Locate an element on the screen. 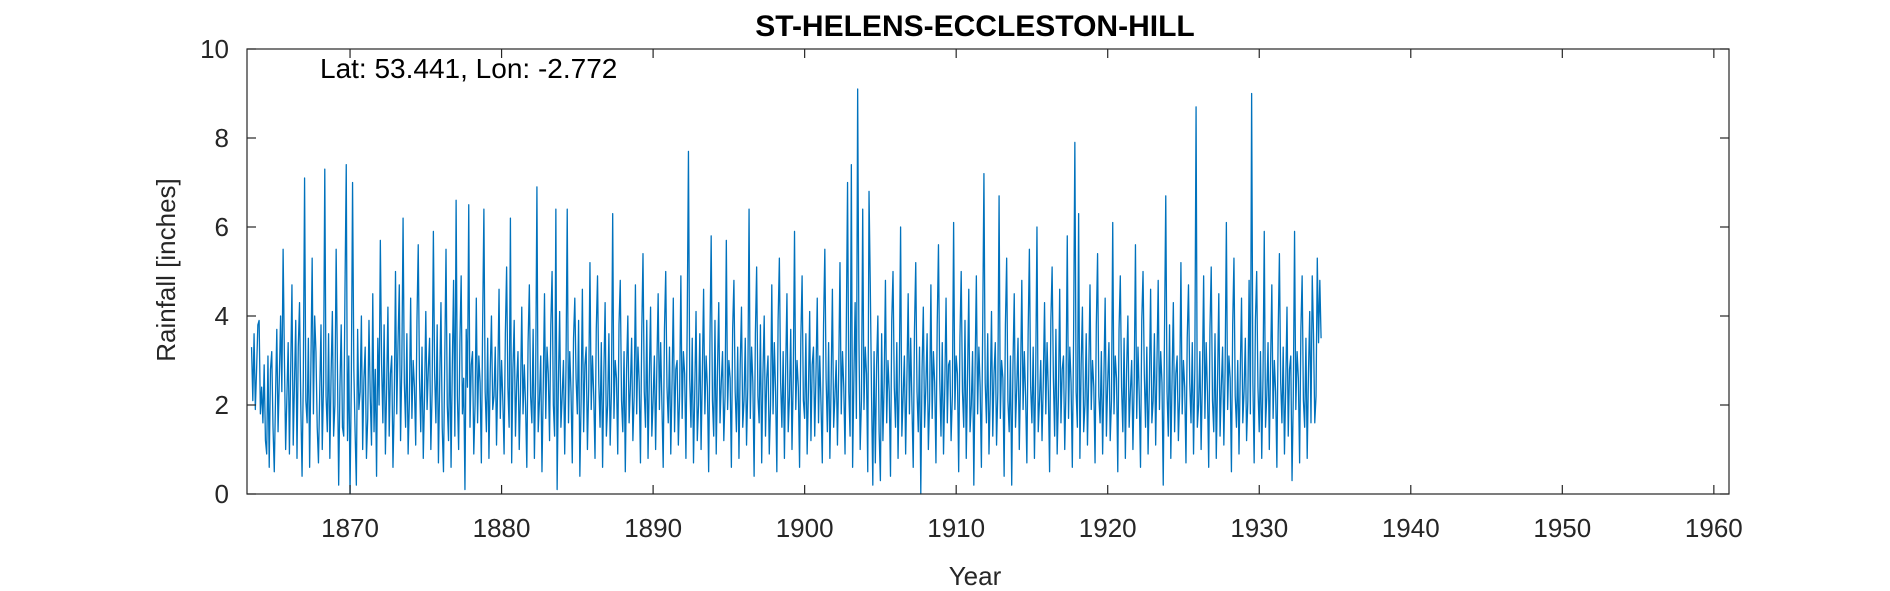 The width and height of the screenshot is (1890, 591). y-tick-label: 4 is located at coordinates (222, 316).